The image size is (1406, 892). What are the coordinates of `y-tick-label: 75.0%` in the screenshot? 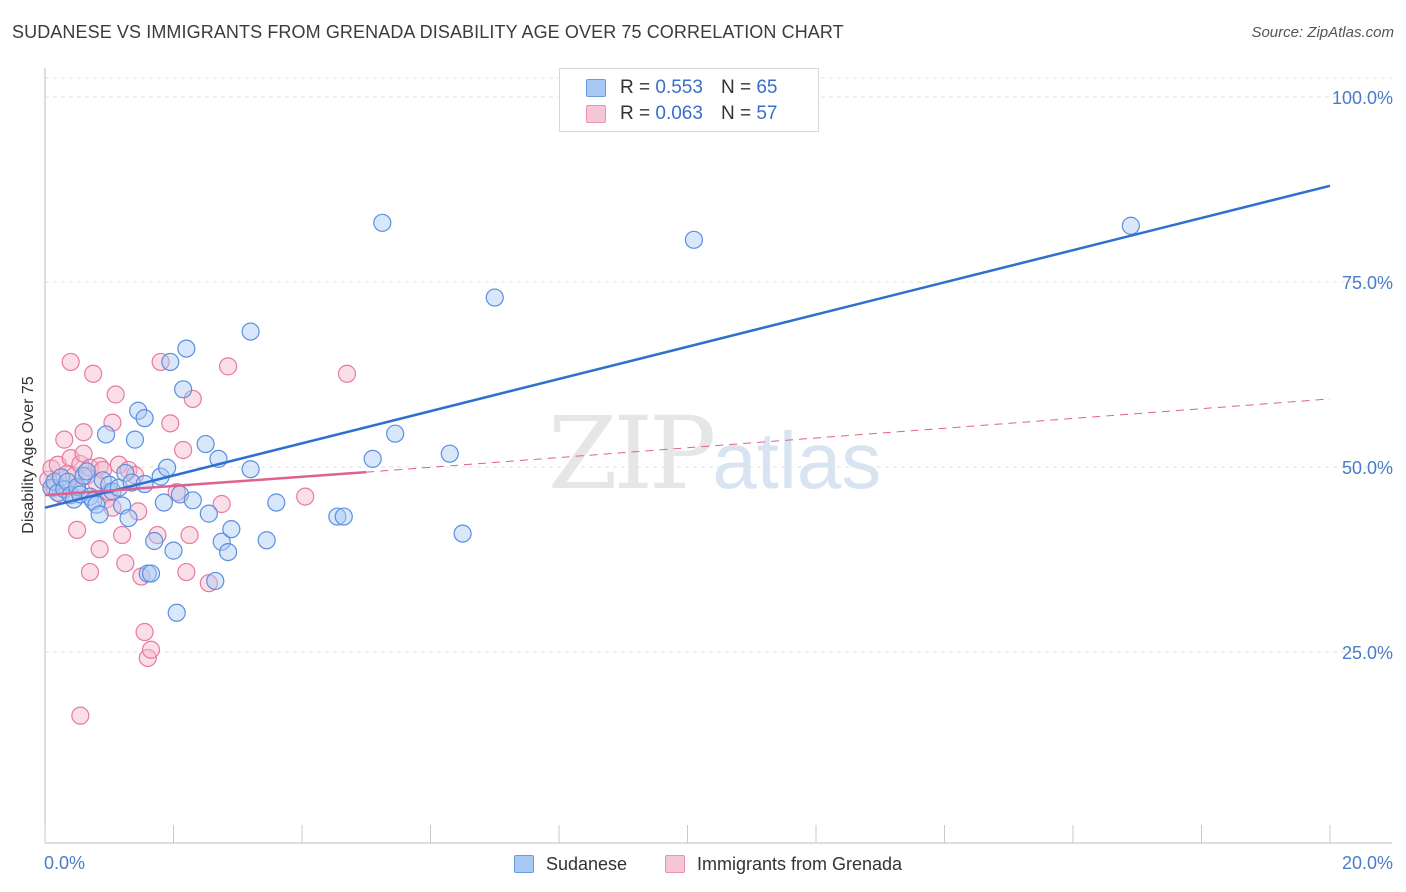 It's located at (1367, 283).